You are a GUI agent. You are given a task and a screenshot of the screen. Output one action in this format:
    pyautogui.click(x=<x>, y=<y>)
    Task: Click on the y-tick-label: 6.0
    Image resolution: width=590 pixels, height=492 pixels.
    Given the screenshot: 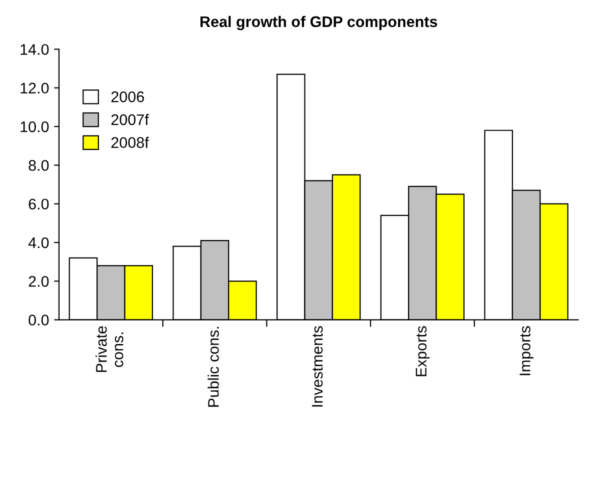 What is the action you would take?
    pyautogui.click(x=38, y=204)
    